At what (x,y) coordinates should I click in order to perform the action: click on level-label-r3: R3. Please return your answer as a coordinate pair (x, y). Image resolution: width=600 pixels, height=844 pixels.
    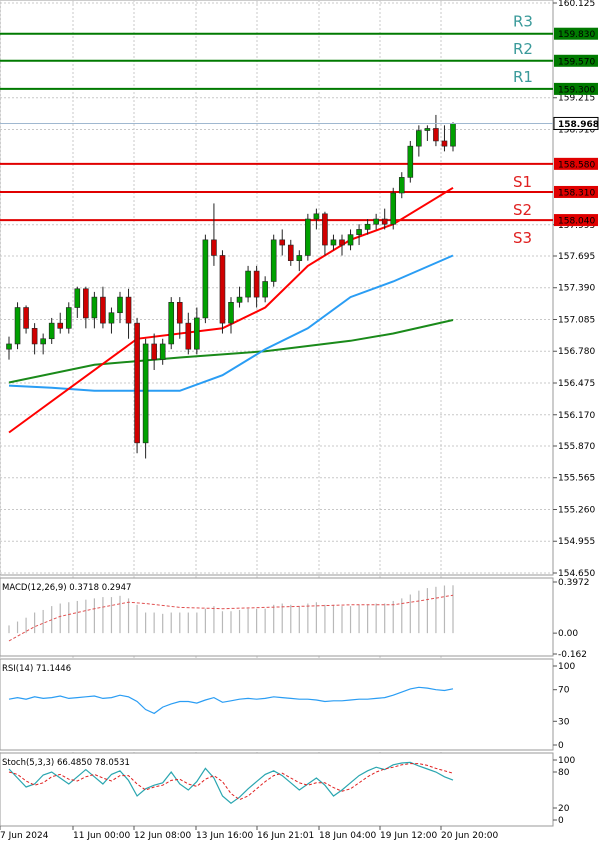
    Looking at the image, I should click on (523, 22).